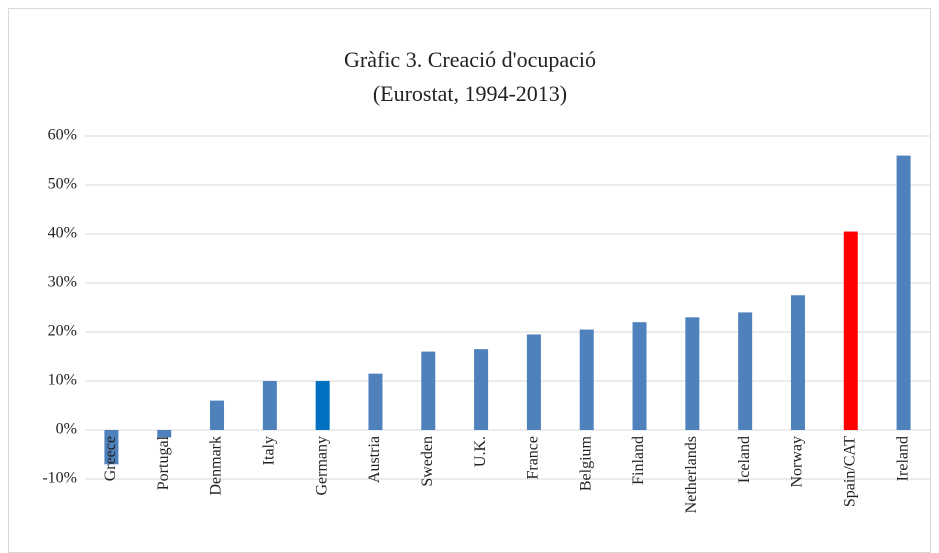 This screenshot has width=939, height=553. I want to click on x-tick-label: Germany, so click(321, 466).